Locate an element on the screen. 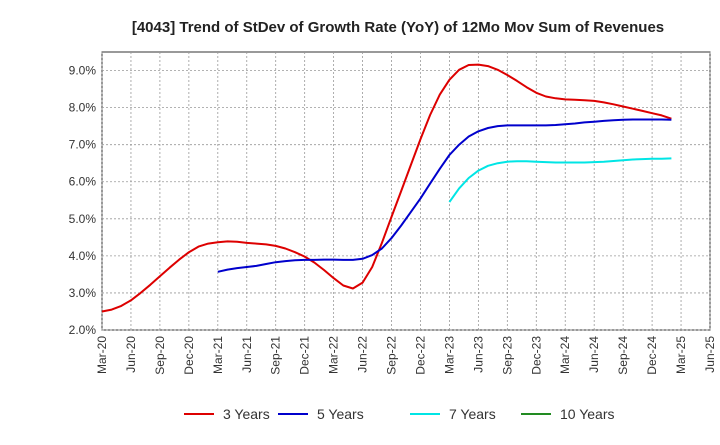 Image resolution: width=720 pixels, height=445 pixels. x-tick-label: Sep-21 is located at coordinates (276, 355).